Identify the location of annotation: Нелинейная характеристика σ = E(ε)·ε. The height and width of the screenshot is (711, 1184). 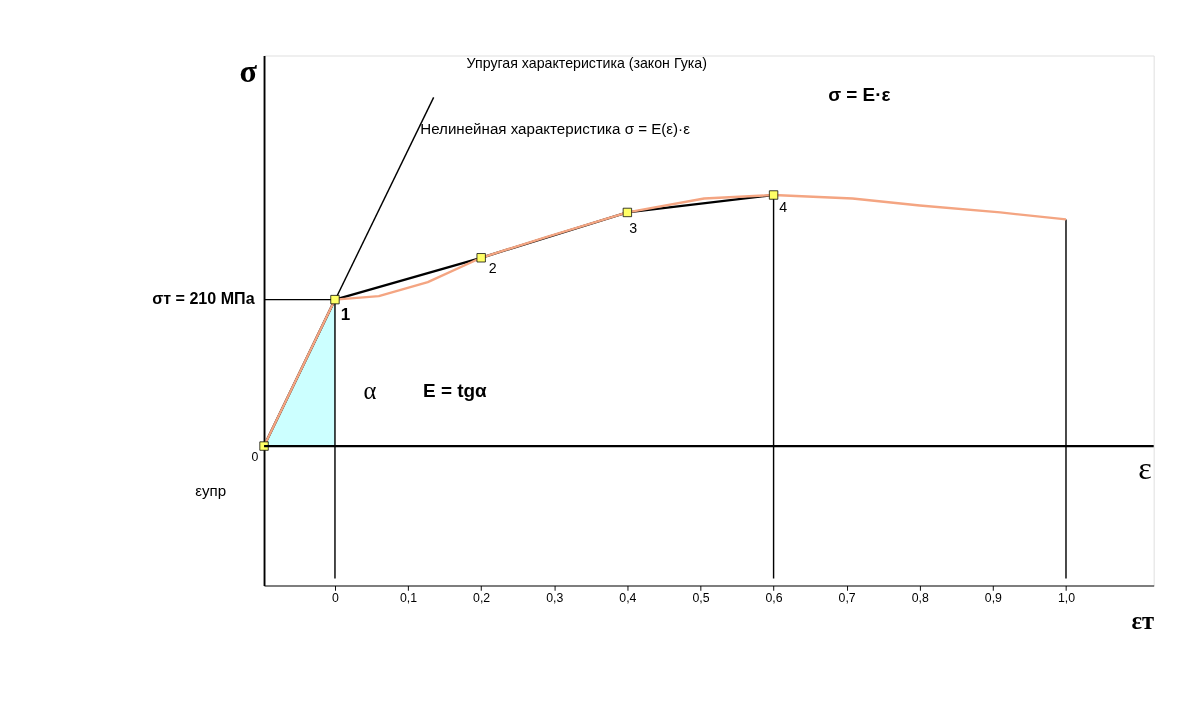
(555, 129).